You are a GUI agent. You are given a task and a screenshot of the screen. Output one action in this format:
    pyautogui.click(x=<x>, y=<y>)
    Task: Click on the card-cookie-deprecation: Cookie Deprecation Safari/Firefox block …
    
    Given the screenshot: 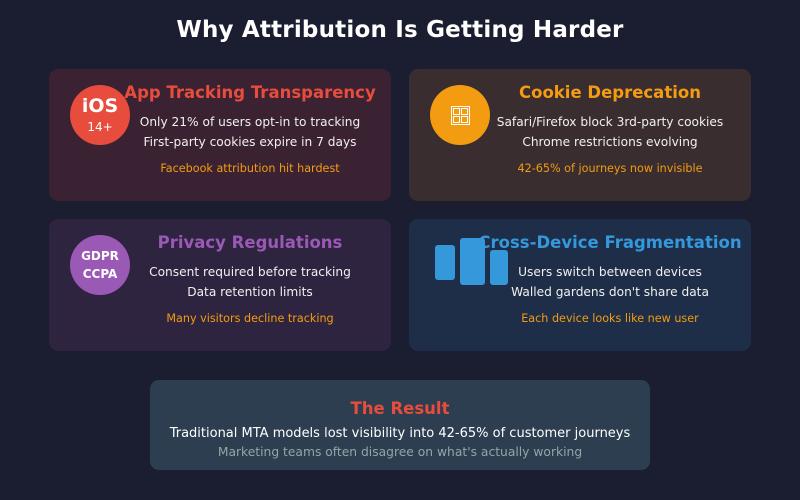 What is the action you would take?
    pyautogui.click(x=580, y=135)
    